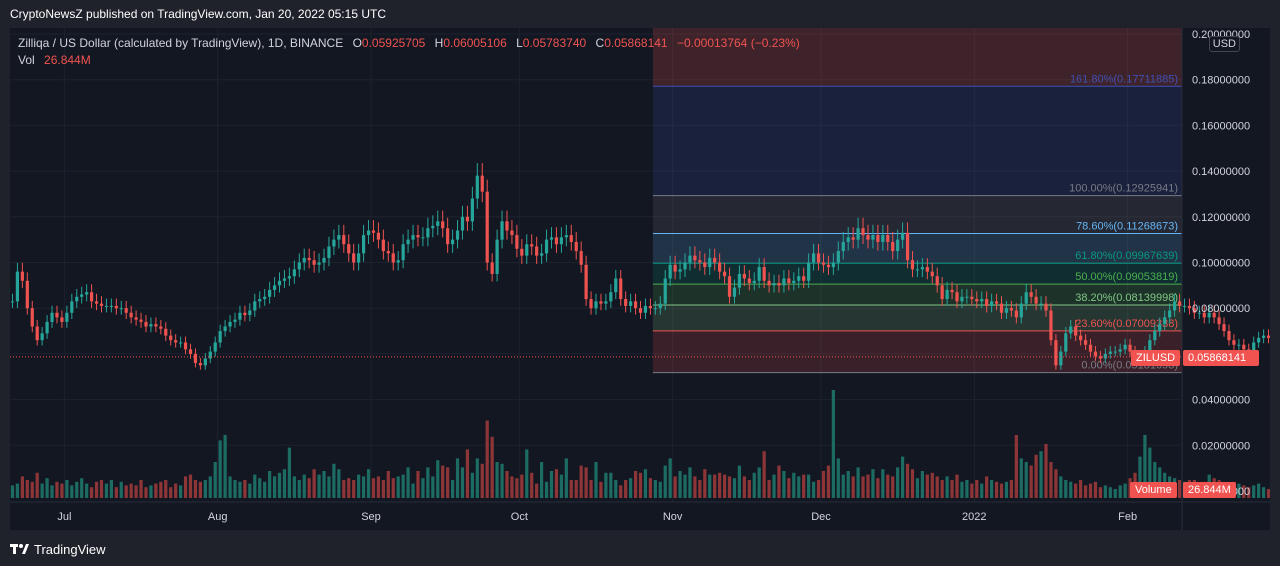  What do you see at coordinates (1209, 490) in the screenshot?
I see `volume-value-badge: 26.844M` at bounding box center [1209, 490].